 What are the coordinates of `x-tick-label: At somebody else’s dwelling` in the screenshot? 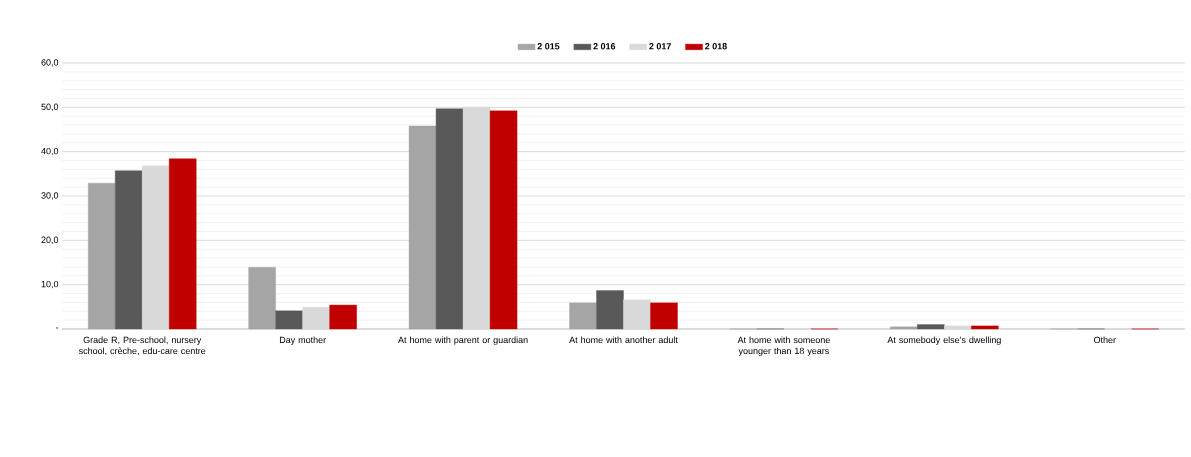 It's located at (944, 340).